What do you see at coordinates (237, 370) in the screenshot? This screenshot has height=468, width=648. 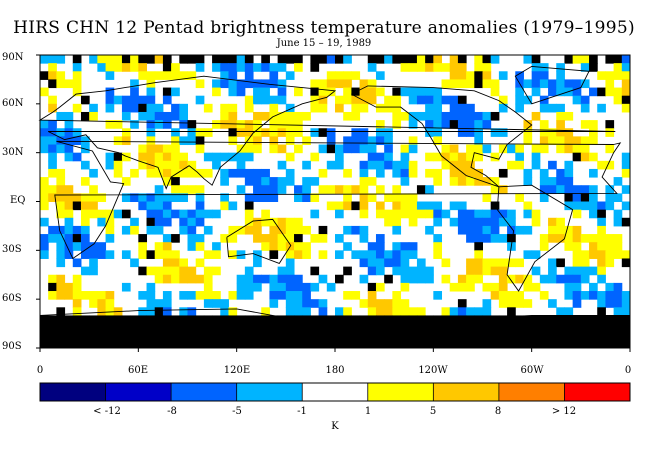 I see `x-label-120e: 120E` at bounding box center [237, 370].